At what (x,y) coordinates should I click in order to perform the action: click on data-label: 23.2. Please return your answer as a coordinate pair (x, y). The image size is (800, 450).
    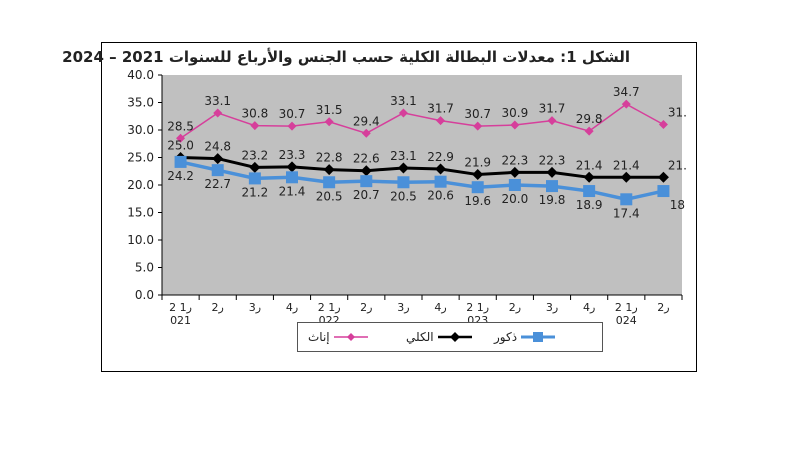
    Looking at the image, I should click on (254, 155).